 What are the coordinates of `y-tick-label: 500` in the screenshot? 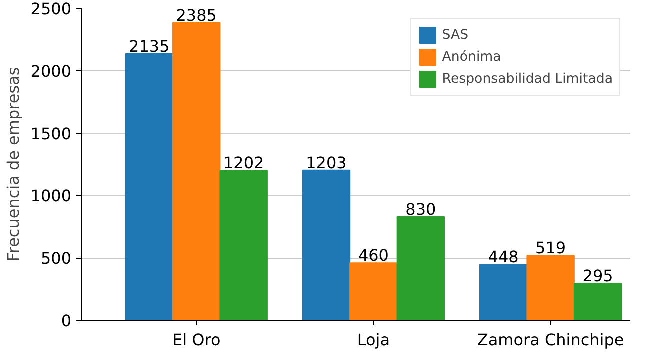 It's located at (56, 258).